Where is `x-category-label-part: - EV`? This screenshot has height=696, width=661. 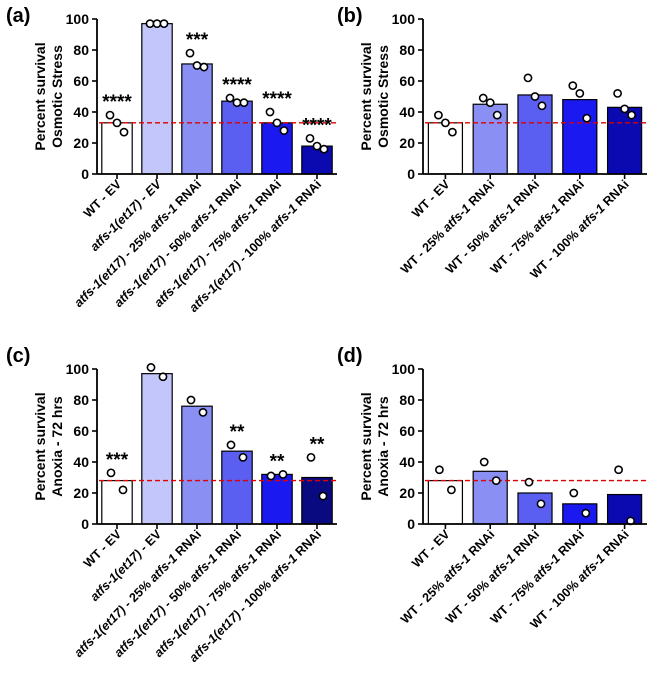 x-category-label-part: - EV is located at coordinates (150, 191).